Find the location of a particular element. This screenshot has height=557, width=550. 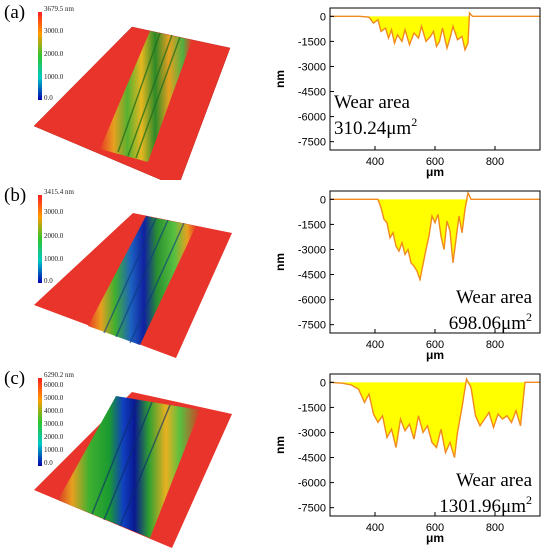

panel-label: (a) is located at coordinates (15, 12).